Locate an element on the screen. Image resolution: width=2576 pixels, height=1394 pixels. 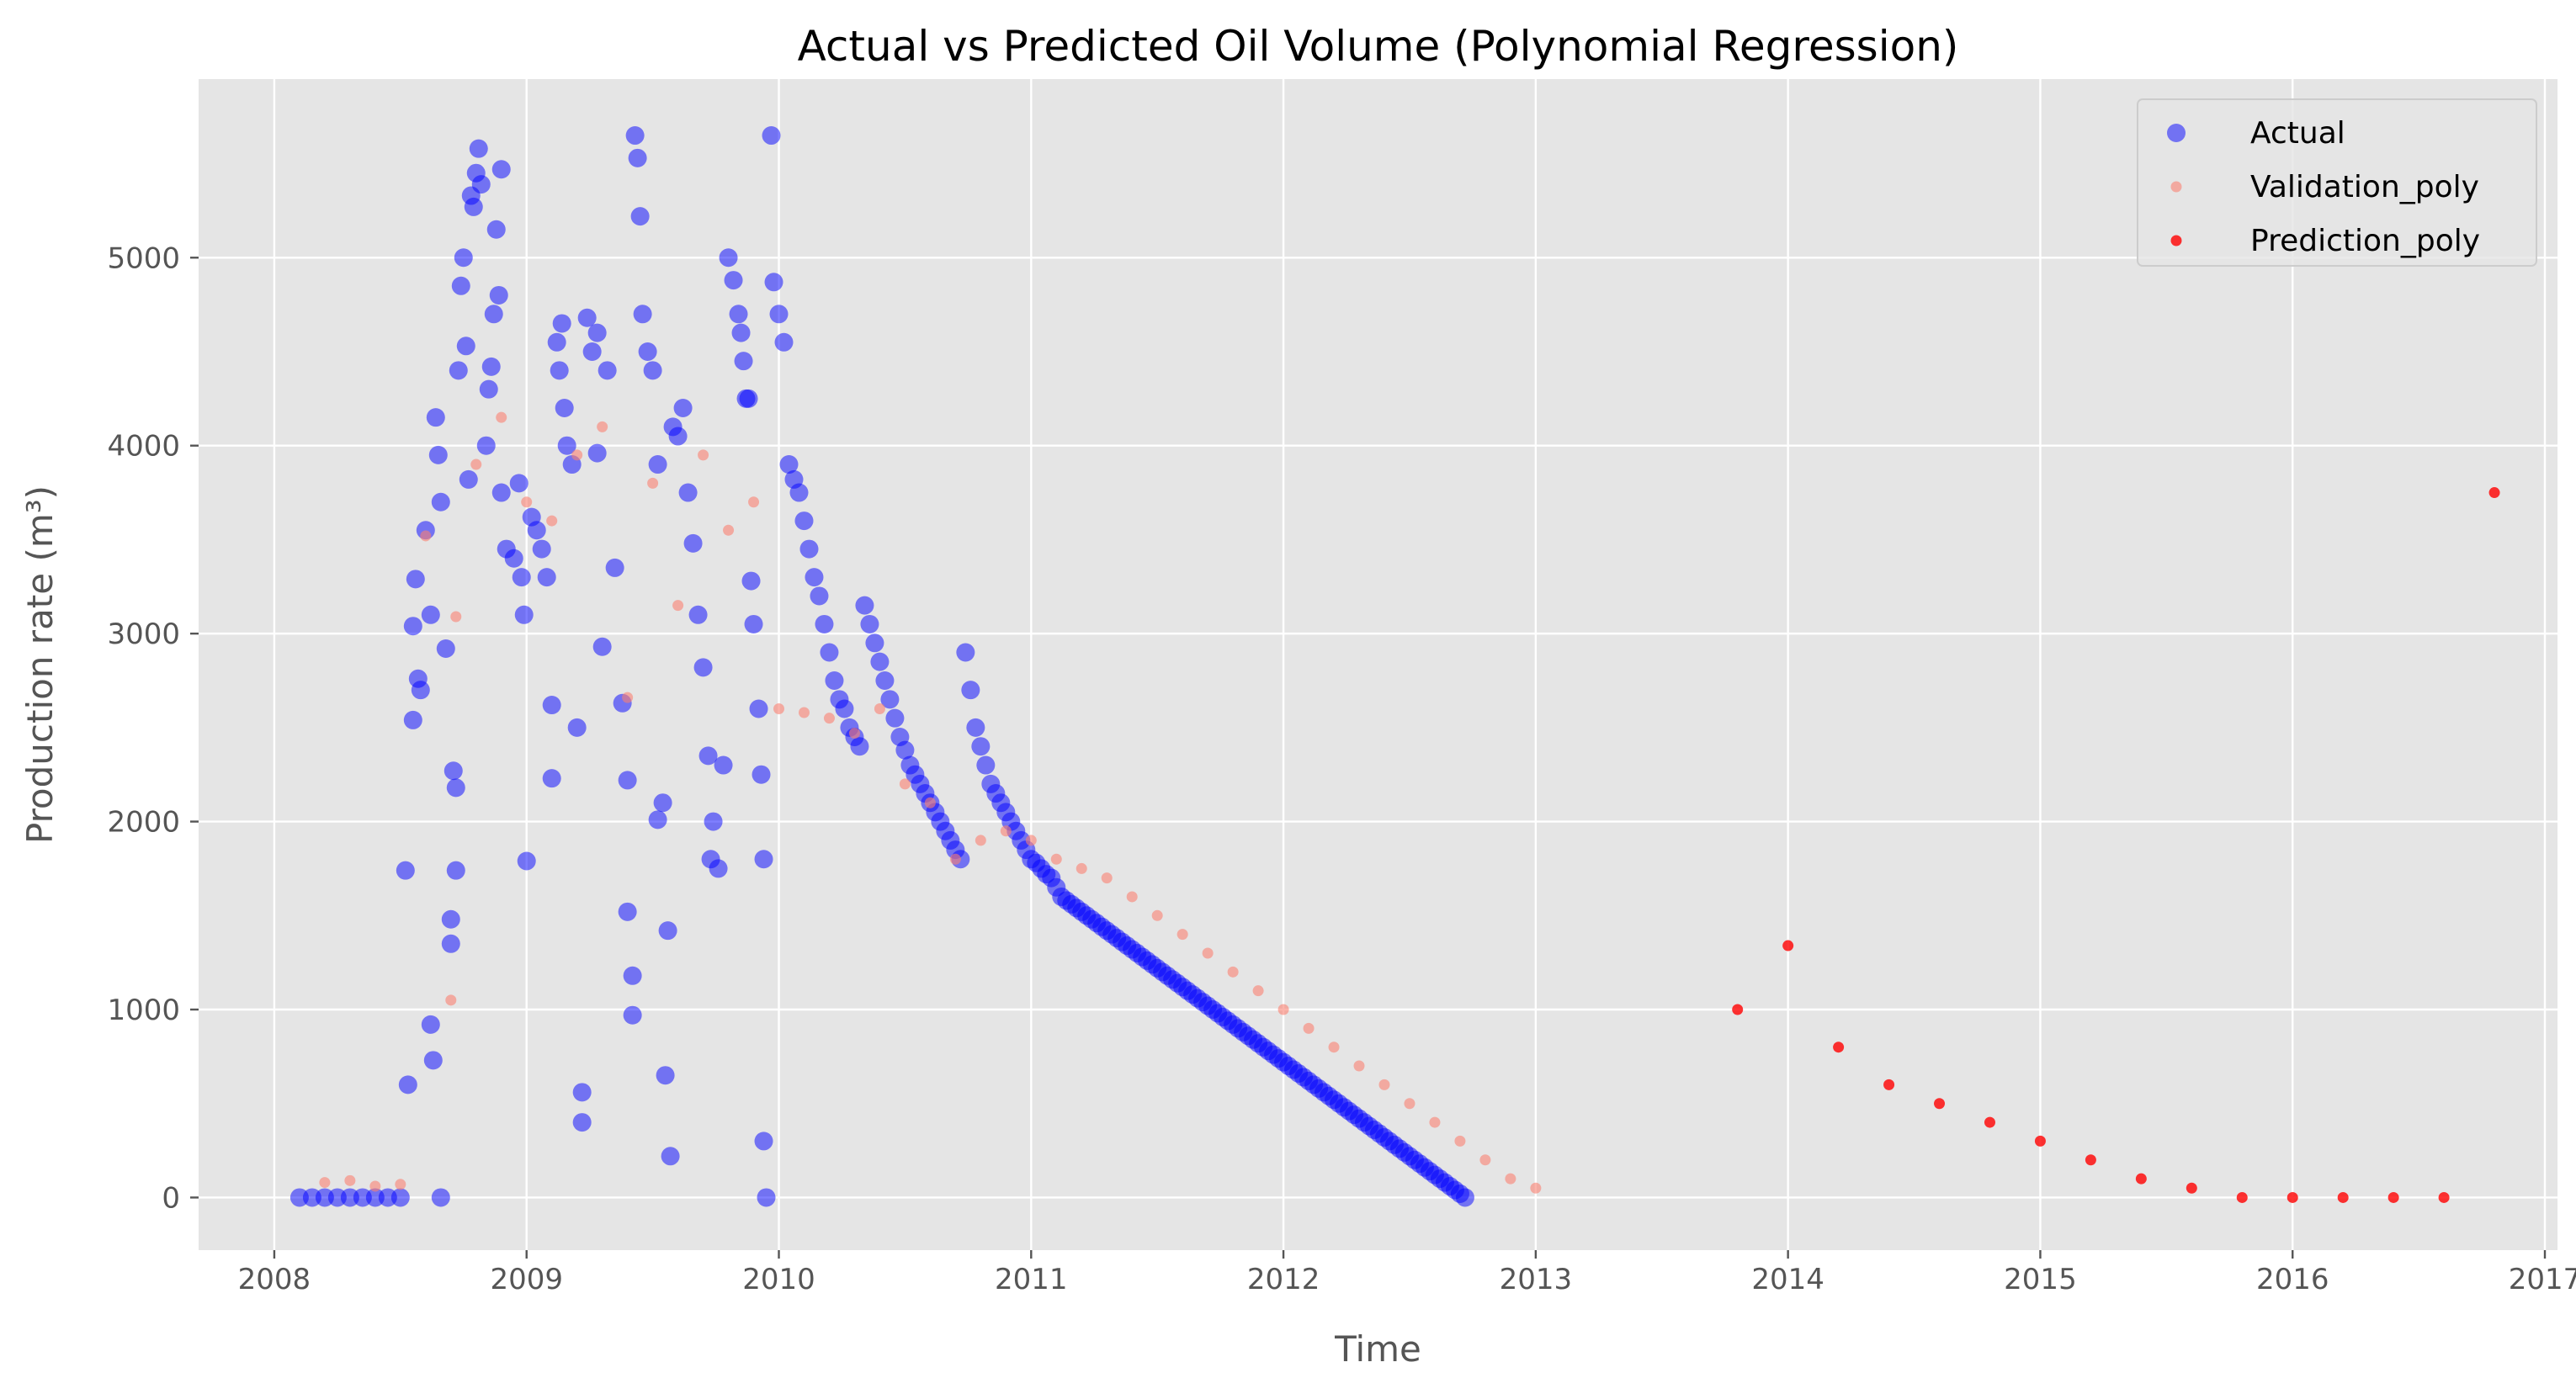
legend-box is located at coordinates (2337, 182).